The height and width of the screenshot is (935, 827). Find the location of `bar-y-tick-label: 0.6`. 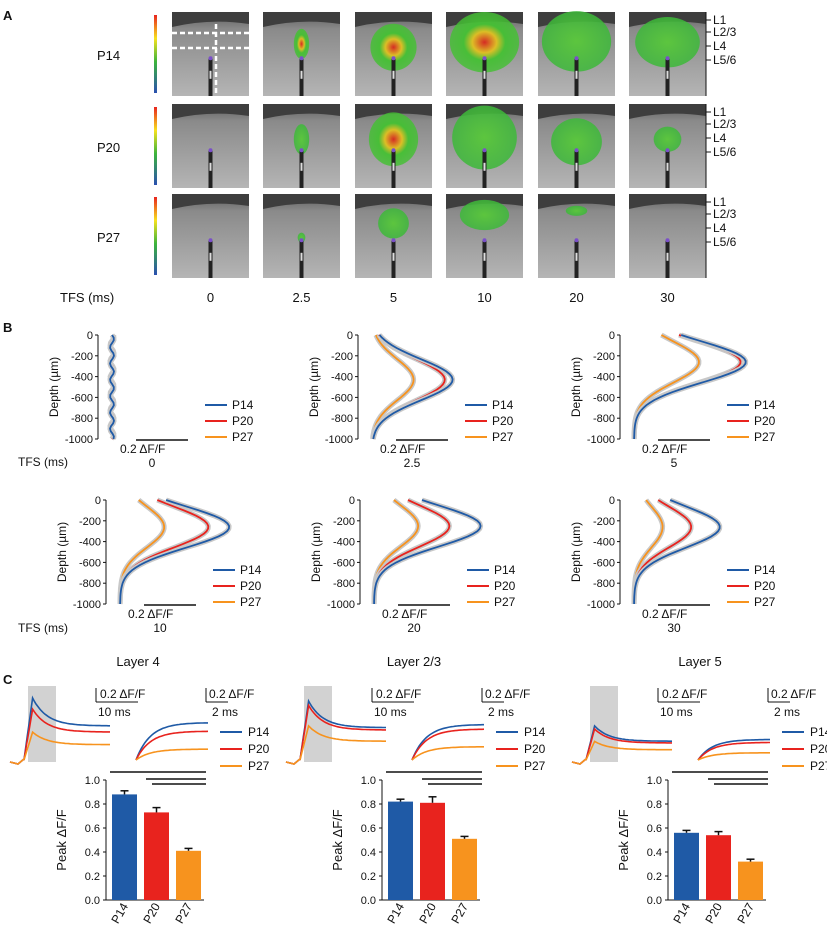

bar-y-tick-label: 0.6 is located at coordinates (368, 829).